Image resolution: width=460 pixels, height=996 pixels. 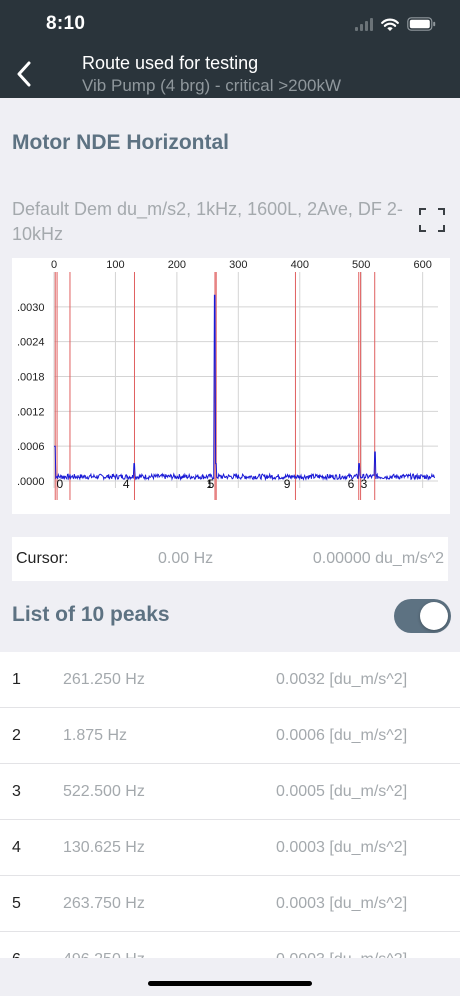 I want to click on status-icons, so click(x=395, y=24).